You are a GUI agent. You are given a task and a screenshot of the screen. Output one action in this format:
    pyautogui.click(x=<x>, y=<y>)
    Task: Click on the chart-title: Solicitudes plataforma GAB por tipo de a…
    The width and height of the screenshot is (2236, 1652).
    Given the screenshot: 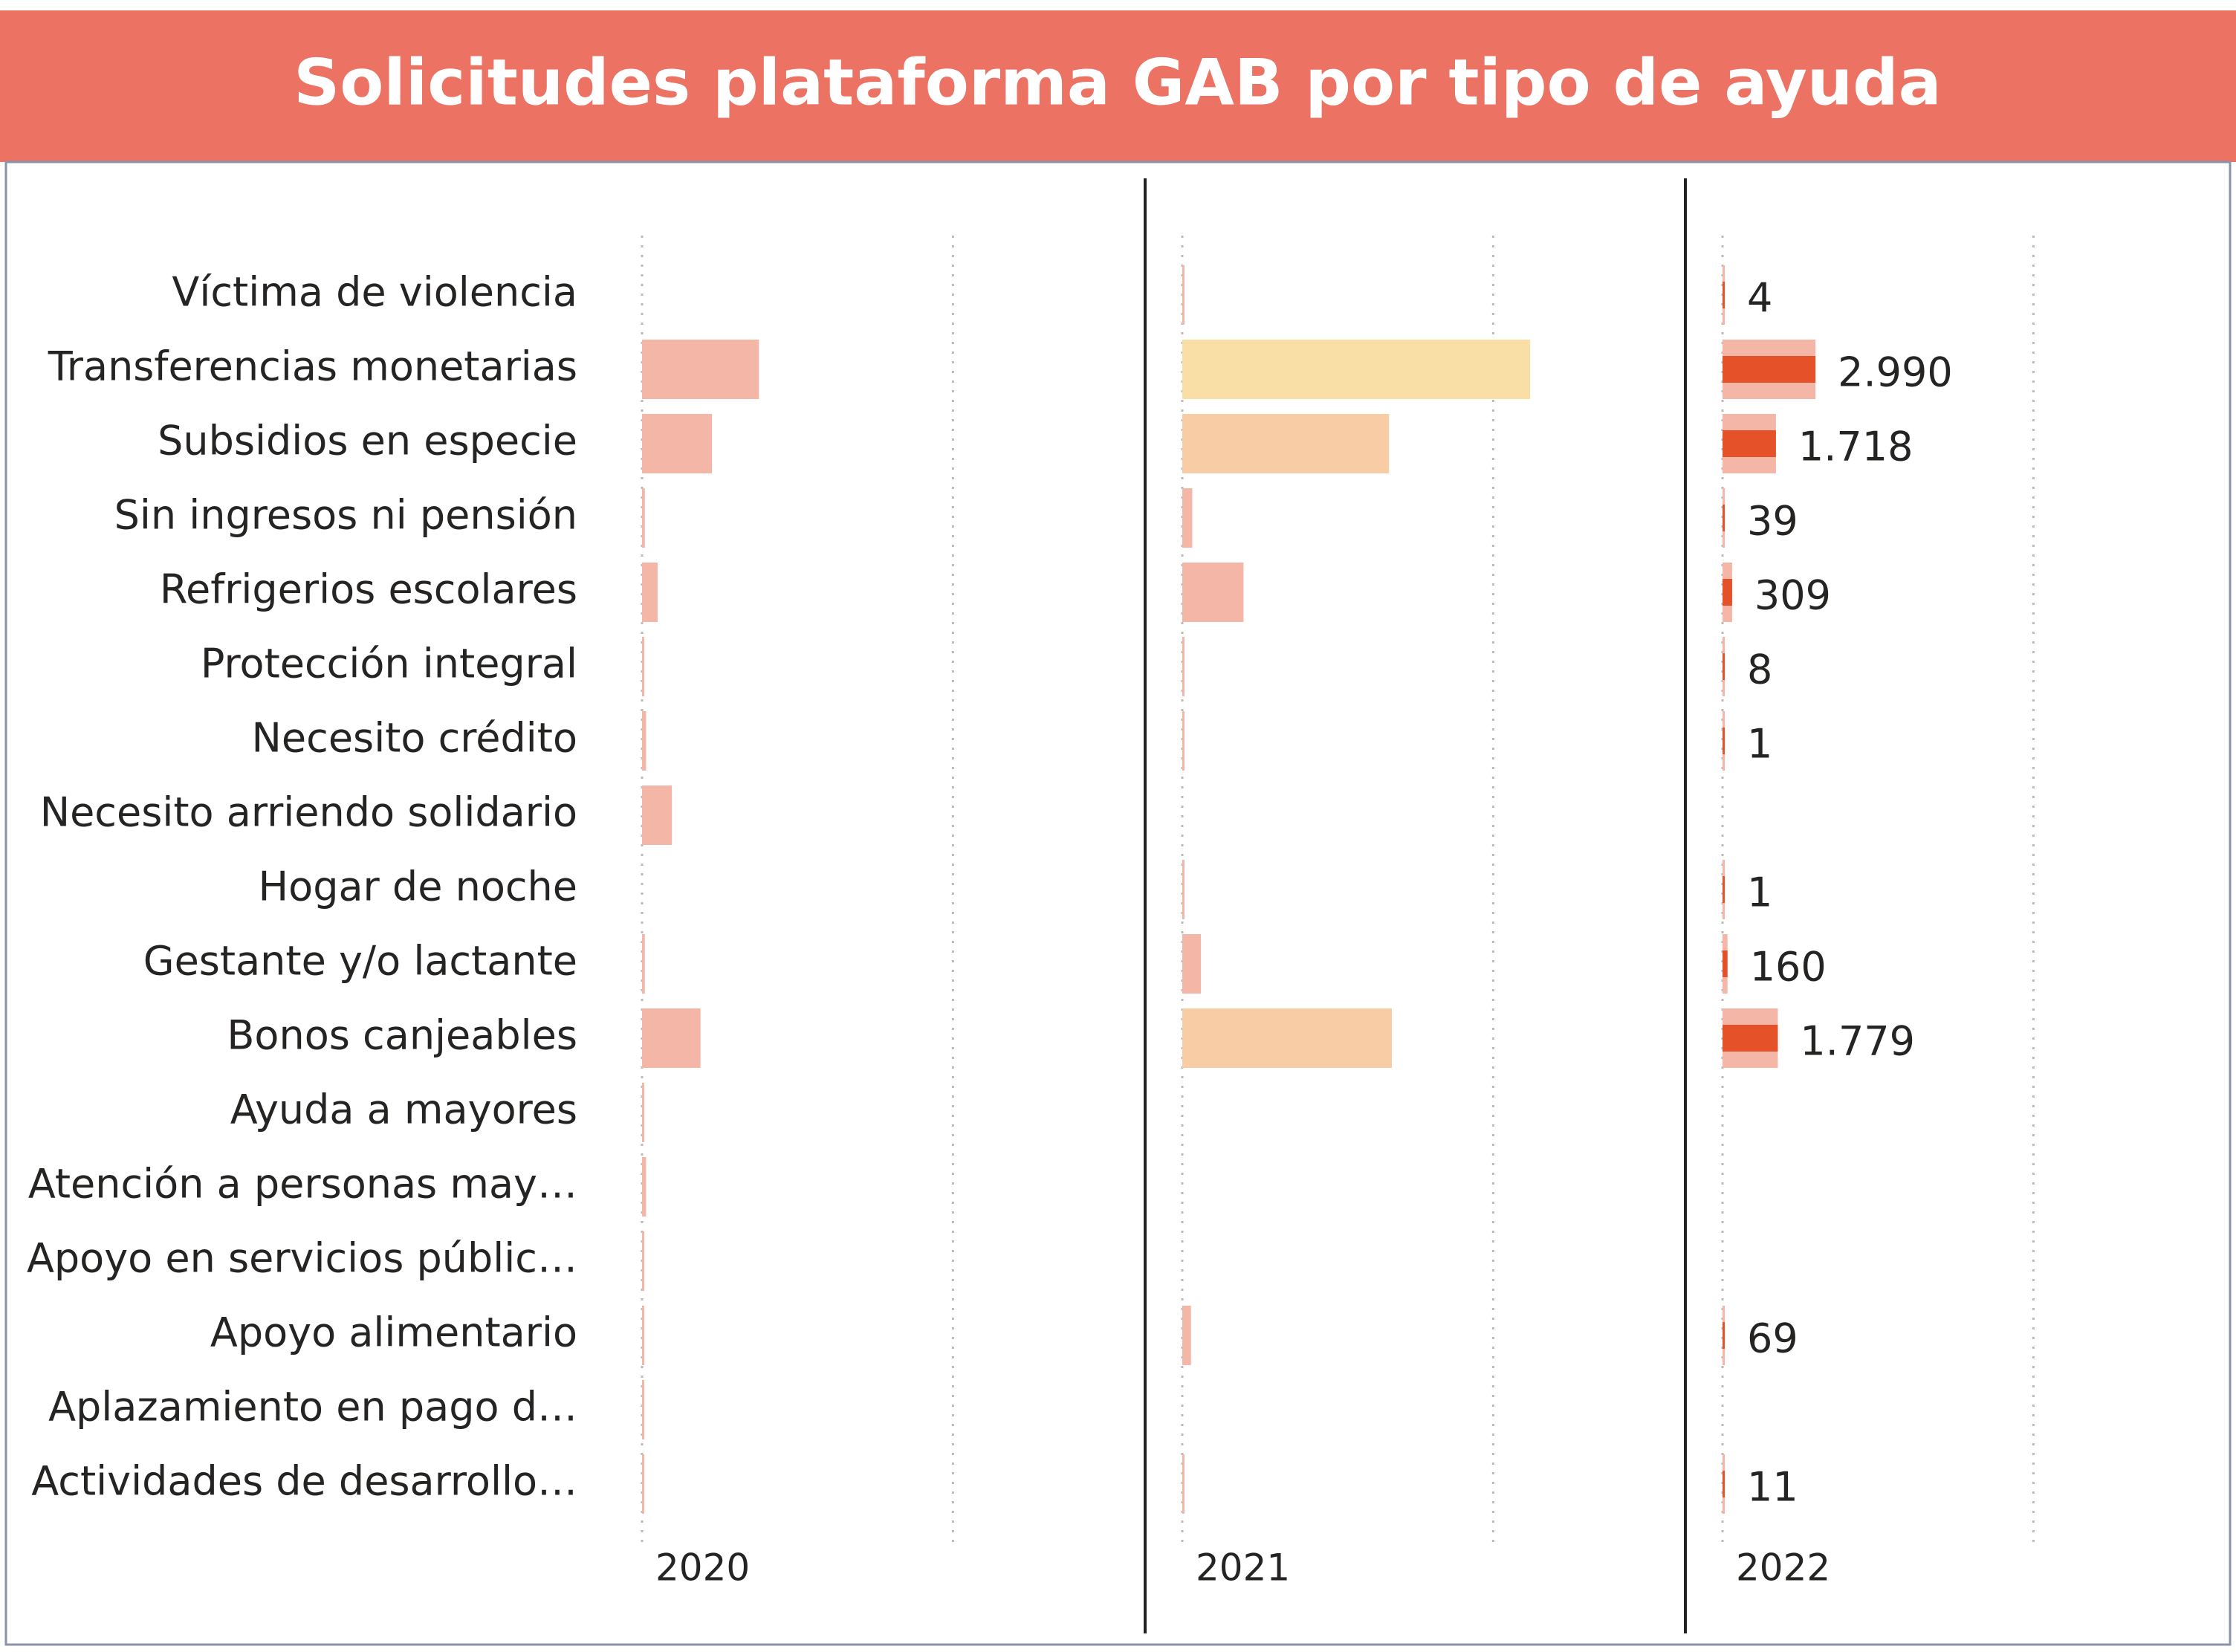 What is the action you would take?
    pyautogui.click(x=1117, y=82)
    